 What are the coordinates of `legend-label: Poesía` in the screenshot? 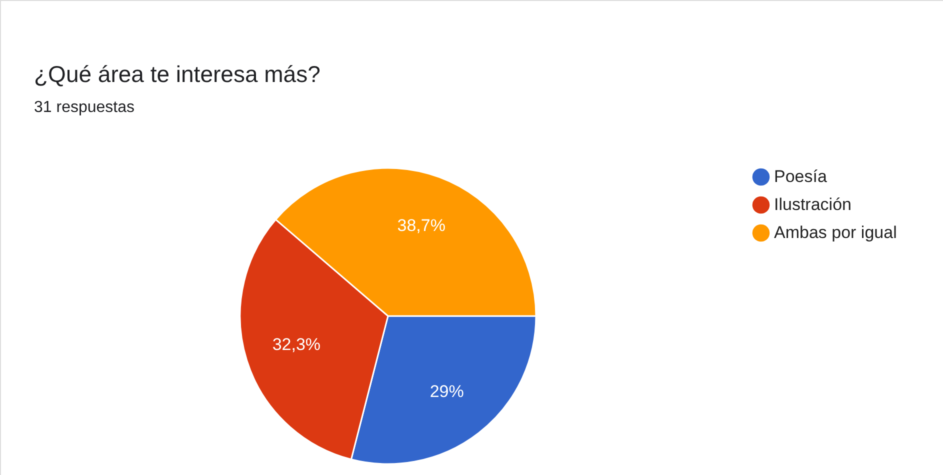 It's located at (801, 176).